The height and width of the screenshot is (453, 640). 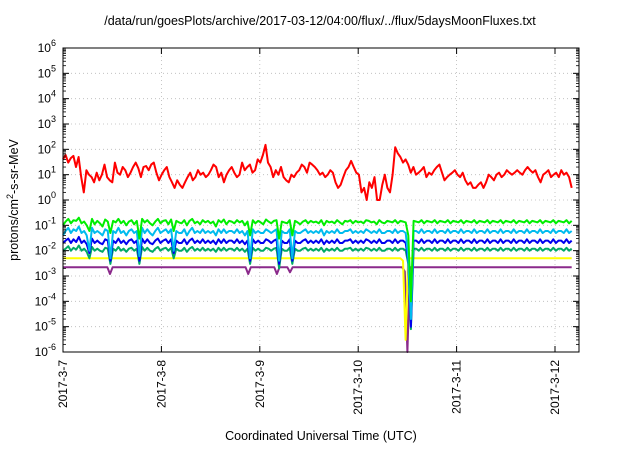 What do you see at coordinates (47, 198) in the screenshot?
I see `y-tick-label: 10⁰` at bounding box center [47, 198].